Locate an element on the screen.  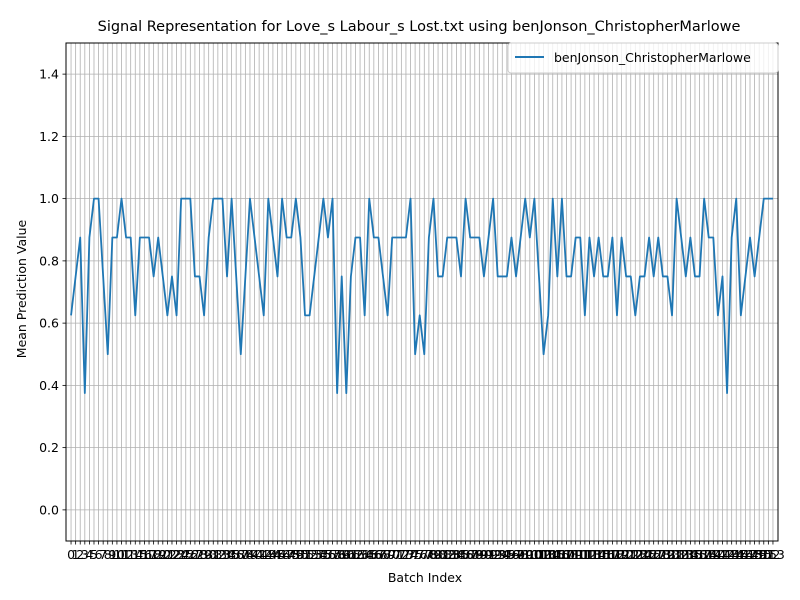
x-tick-label: 79 is located at coordinates (434, 554).